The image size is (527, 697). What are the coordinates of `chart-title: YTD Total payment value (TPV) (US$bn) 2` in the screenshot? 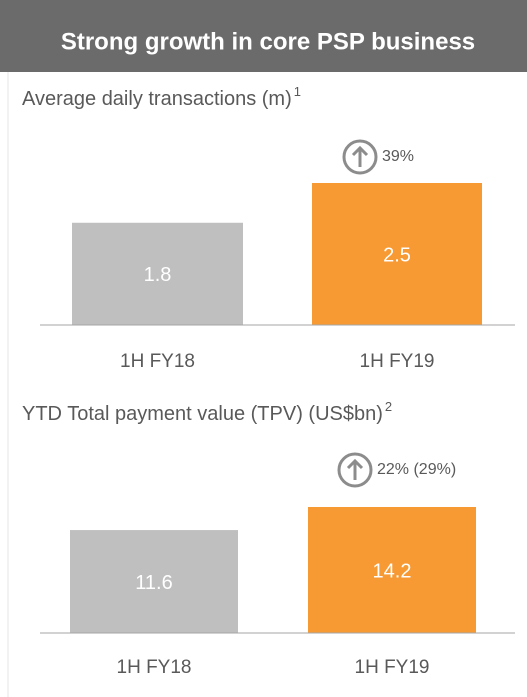 It's located at (207, 412).